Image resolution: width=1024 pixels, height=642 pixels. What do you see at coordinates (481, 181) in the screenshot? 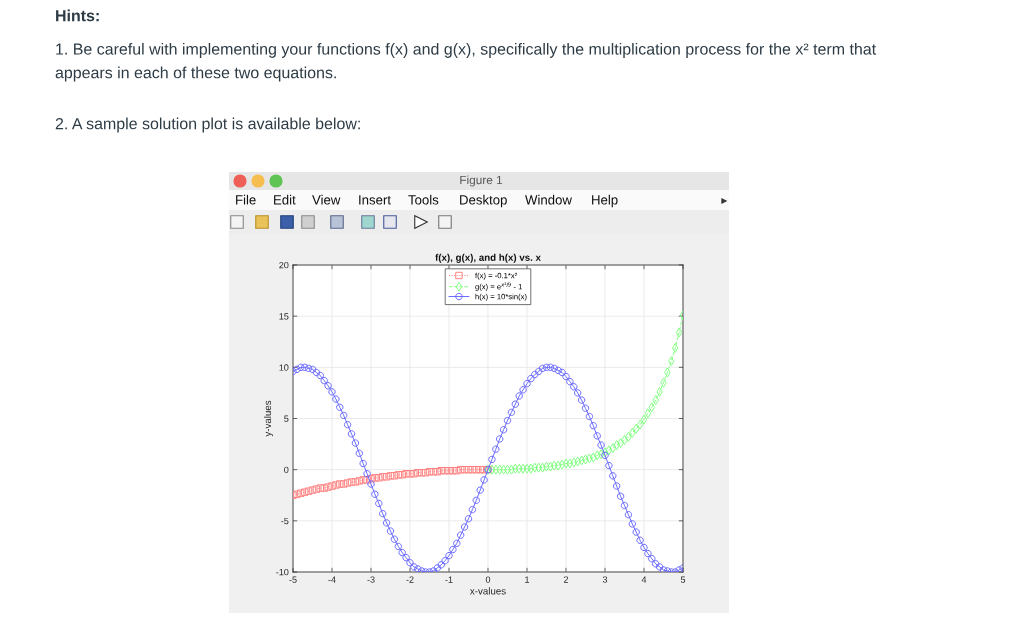
I see `caption: Figure 1` at bounding box center [481, 181].